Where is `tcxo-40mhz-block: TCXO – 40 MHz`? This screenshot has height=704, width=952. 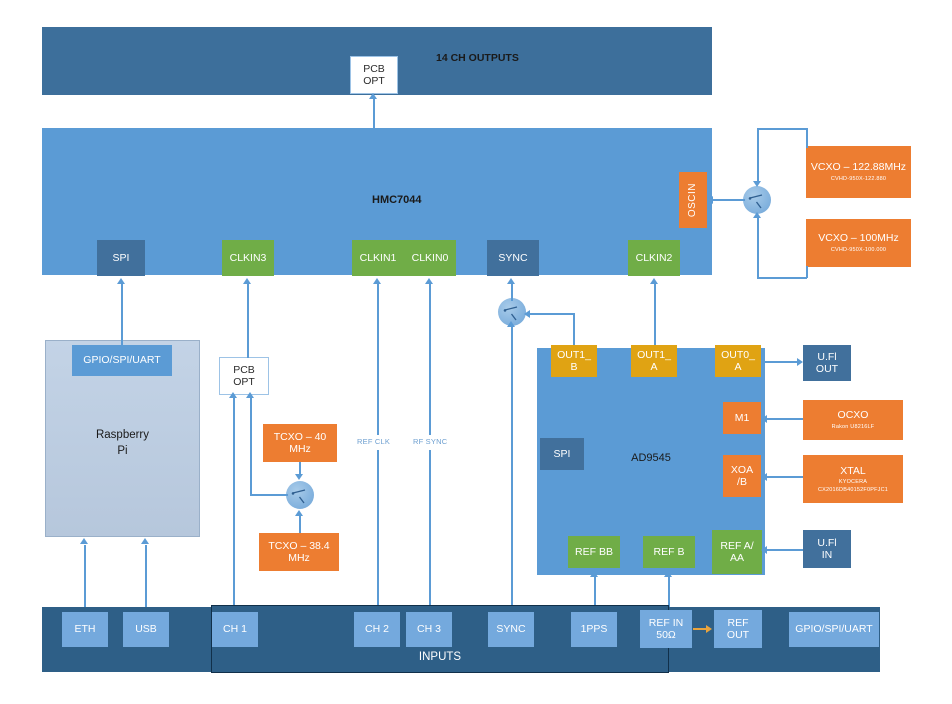 tcxo-40mhz-block: TCXO – 40 MHz is located at coordinates (300, 443).